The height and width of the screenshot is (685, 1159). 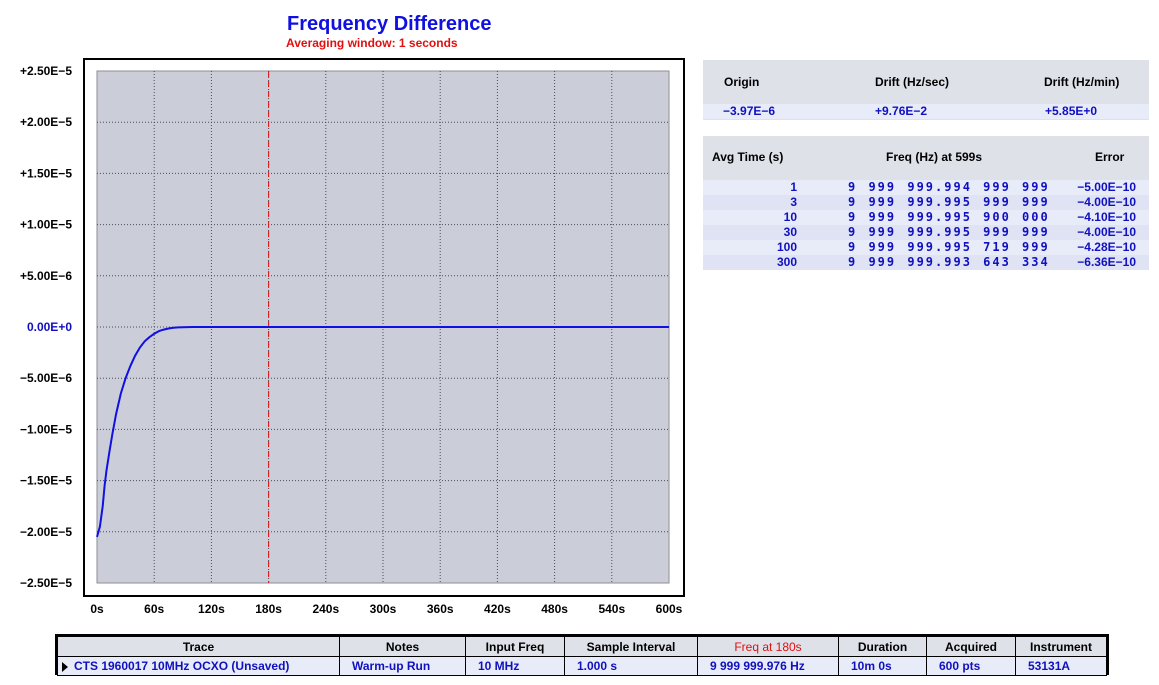 I want to click on y-tick-label: 0.00E+0, so click(x=49, y=327).